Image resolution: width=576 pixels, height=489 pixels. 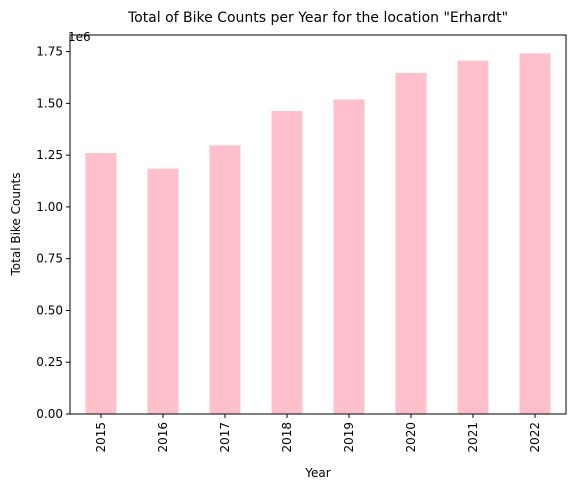 What do you see at coordinates (49, 103) in the screenshot?
I see `y-tick-label: 1.50` at bounding box center [49, 103].